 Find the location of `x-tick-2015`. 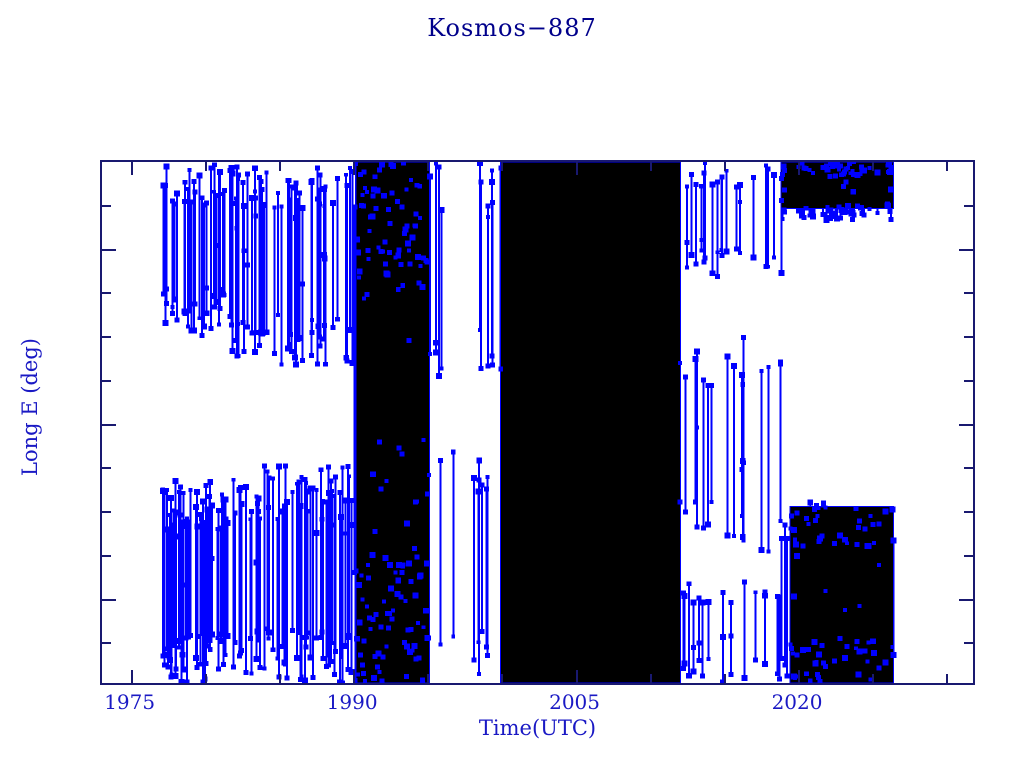

x-tick-2015 is located at coordinates (724, 678).